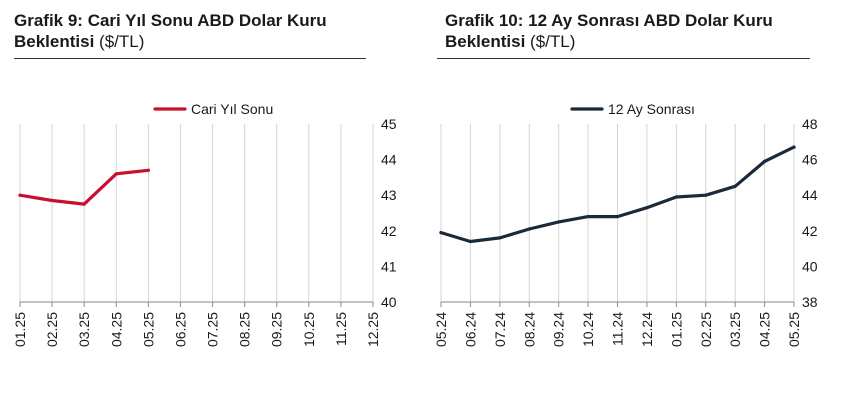  What do you see at coordinates (470, 329) in the screenshot?
I see `x-tick-label: 06.24` at bounding box center [470, 329].